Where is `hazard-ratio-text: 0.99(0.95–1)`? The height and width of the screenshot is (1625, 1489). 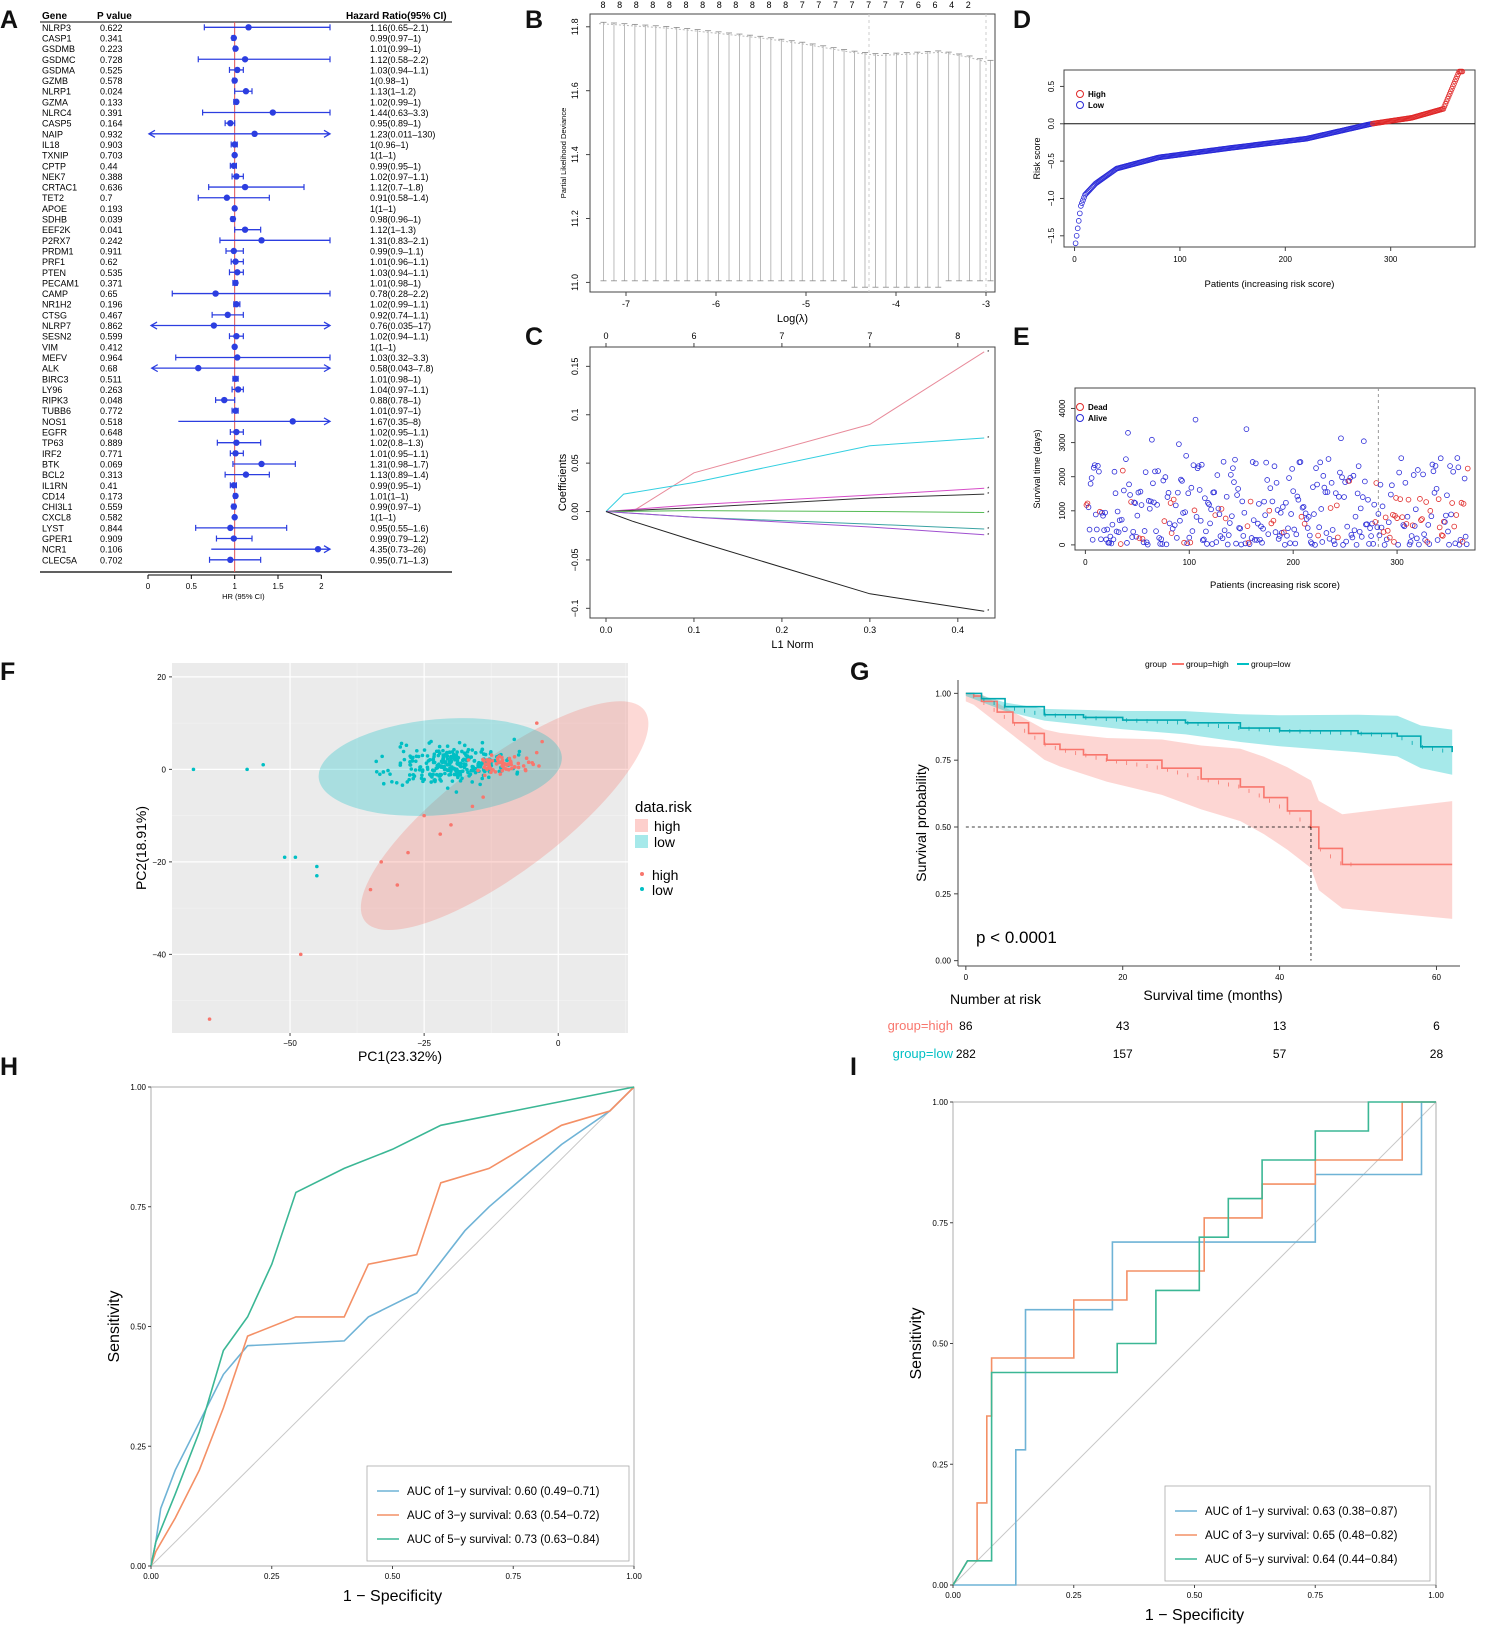
hazard-ratio-text: 0.99(0.95–1) is located at coordinates (395, 166).